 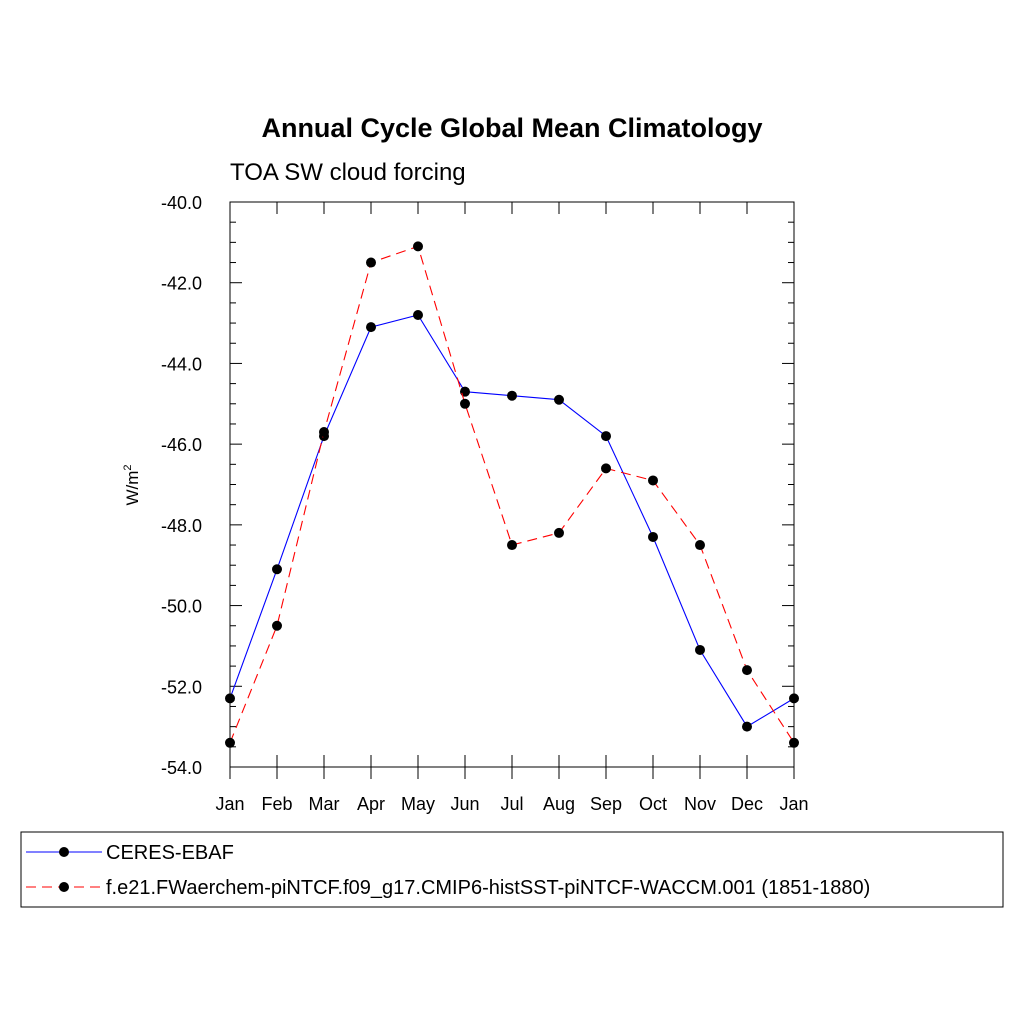 I want to click on legend-label-1: CERES-EBAF, so click(x=170, y=853).